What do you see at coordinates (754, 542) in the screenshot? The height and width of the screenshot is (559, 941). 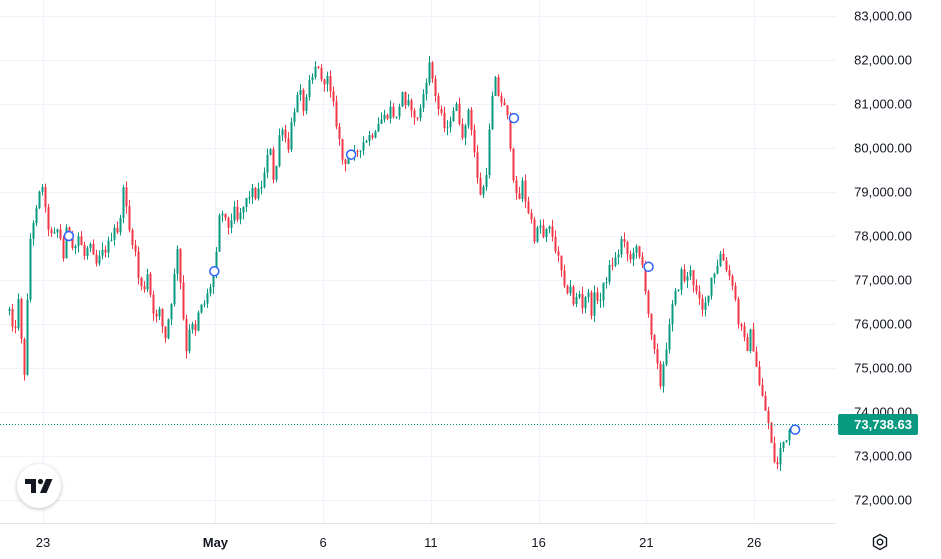 I see `time-tick-label: 26` at bounding box center [754, 542].